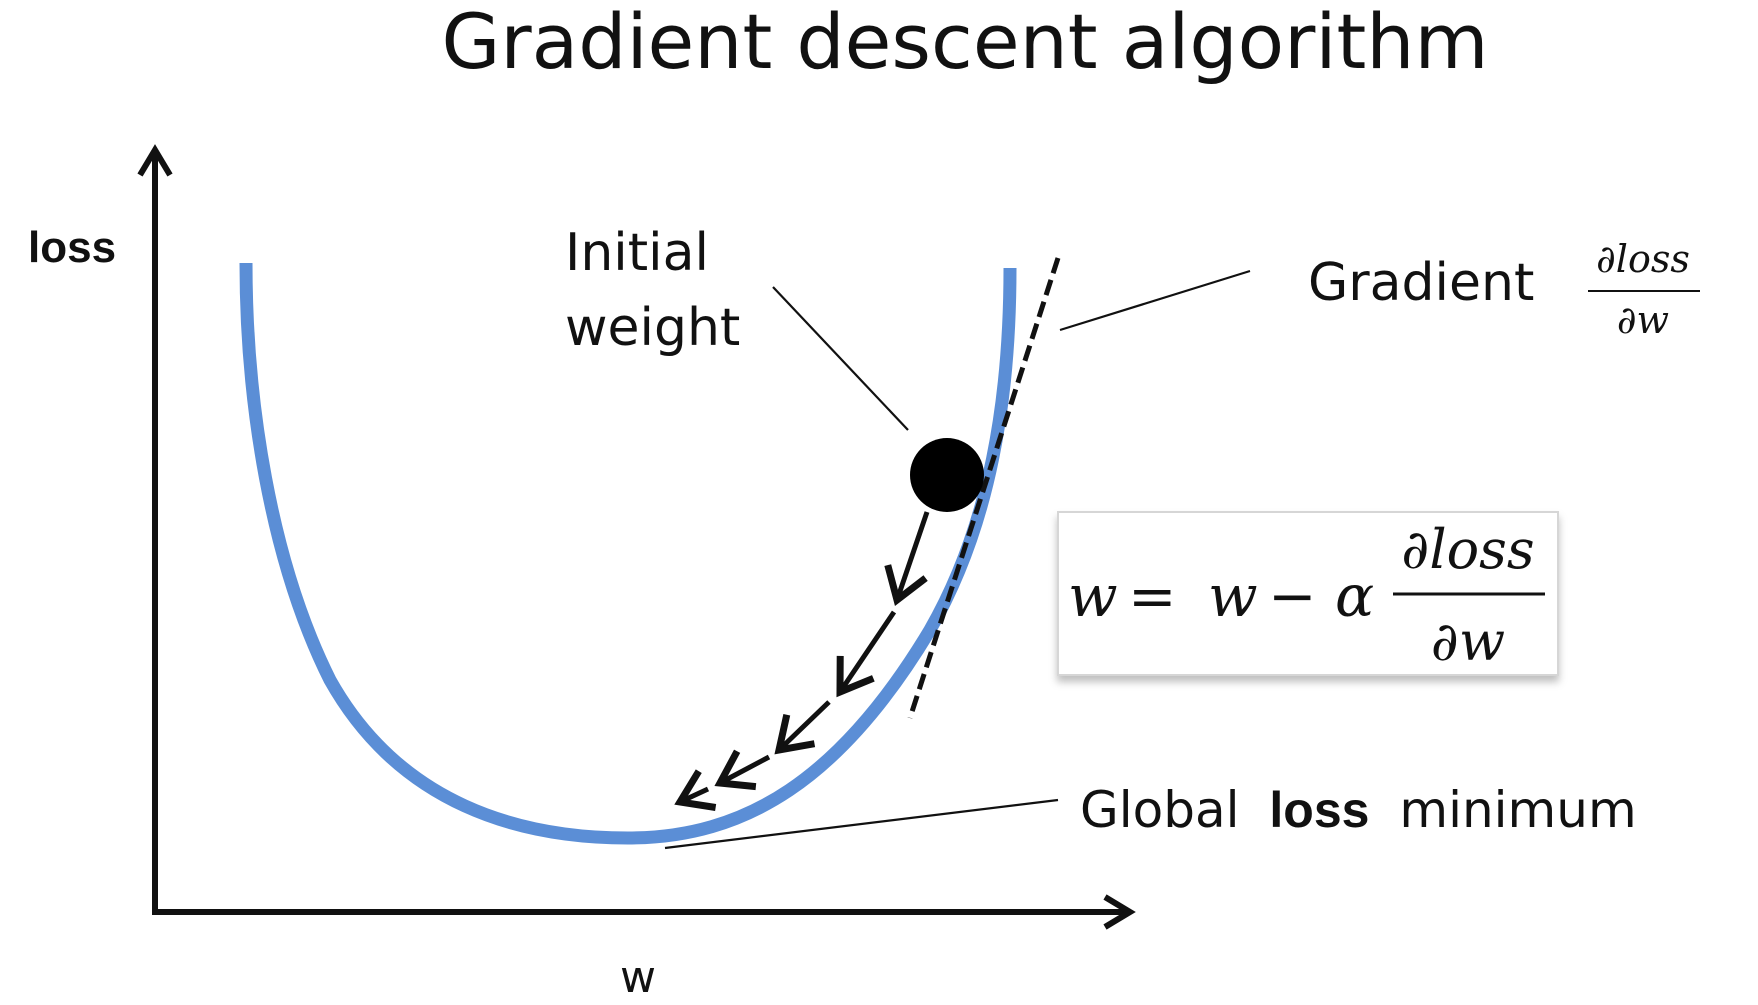 Image resolution: width=1758 pixels, height=1005 pixels. I want to click on global-minimum-bold: loss, so click(1319, 810).